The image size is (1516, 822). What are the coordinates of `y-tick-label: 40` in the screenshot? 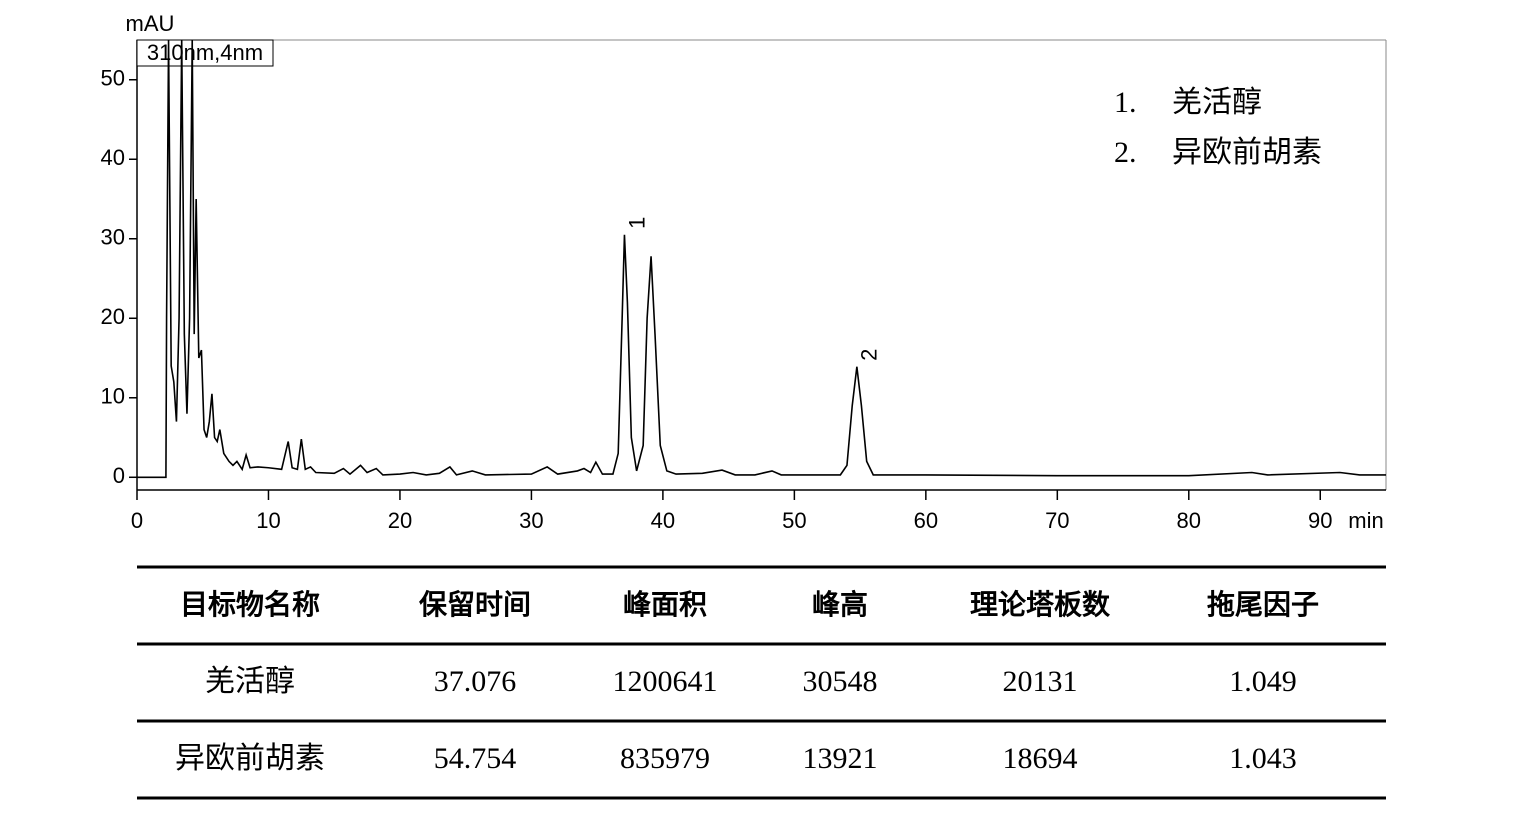 It's located at (113, 157).